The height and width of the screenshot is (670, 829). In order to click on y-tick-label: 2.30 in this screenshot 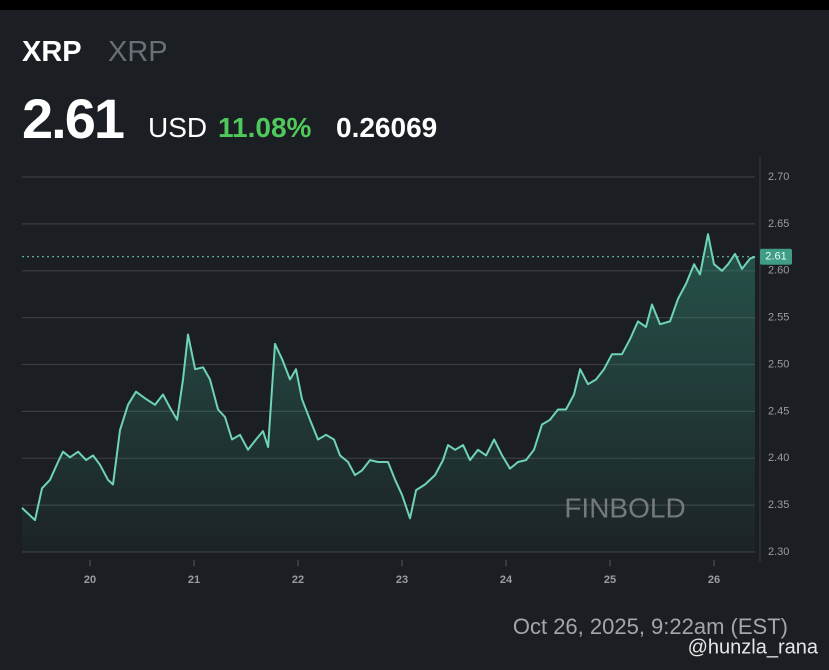, I will do `click(778, 552)`.